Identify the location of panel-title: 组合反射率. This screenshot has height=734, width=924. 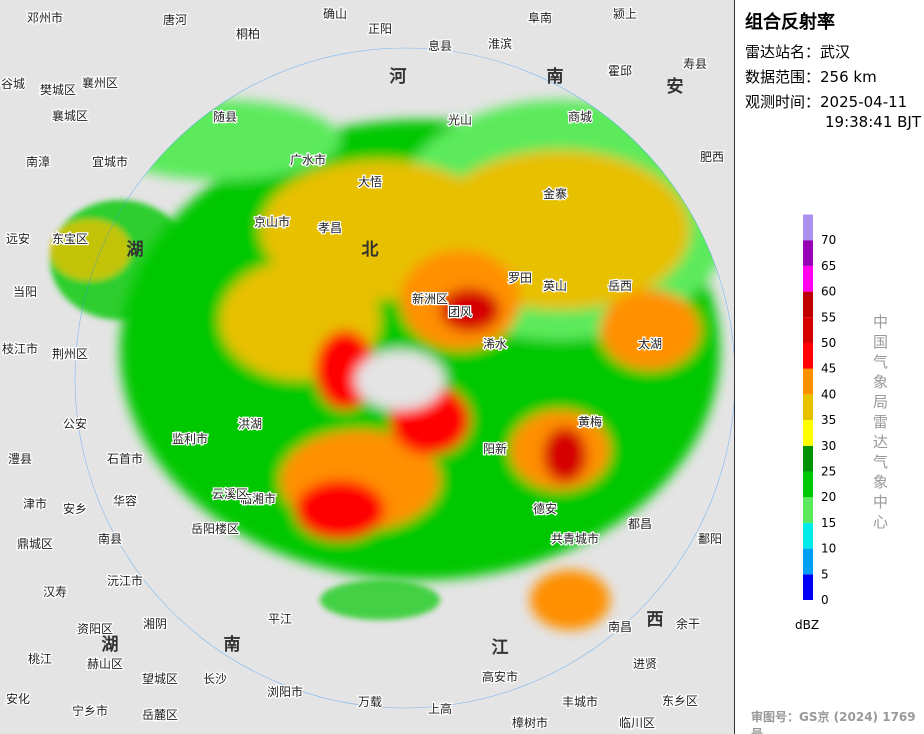
(790, 22).